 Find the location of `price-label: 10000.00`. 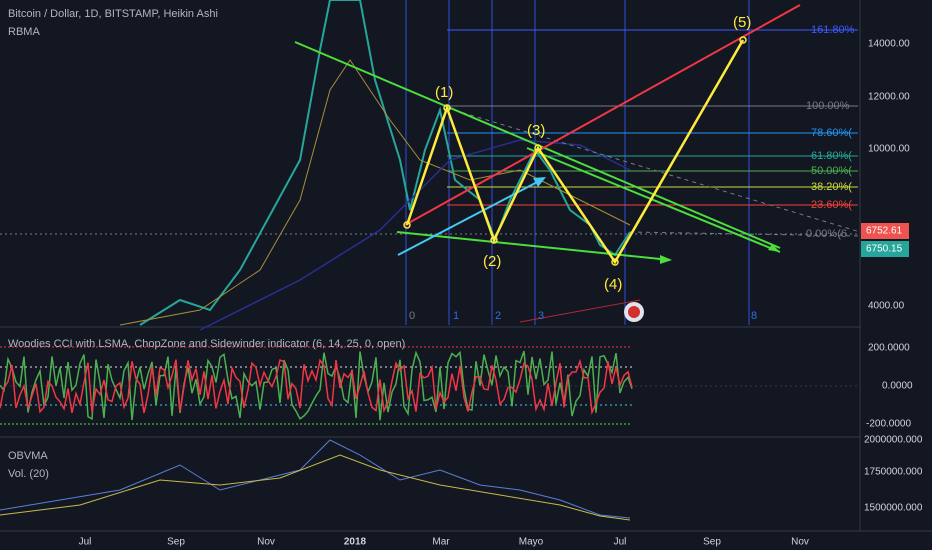

price-label: 10000.00 is located at coordinates (889, 149).